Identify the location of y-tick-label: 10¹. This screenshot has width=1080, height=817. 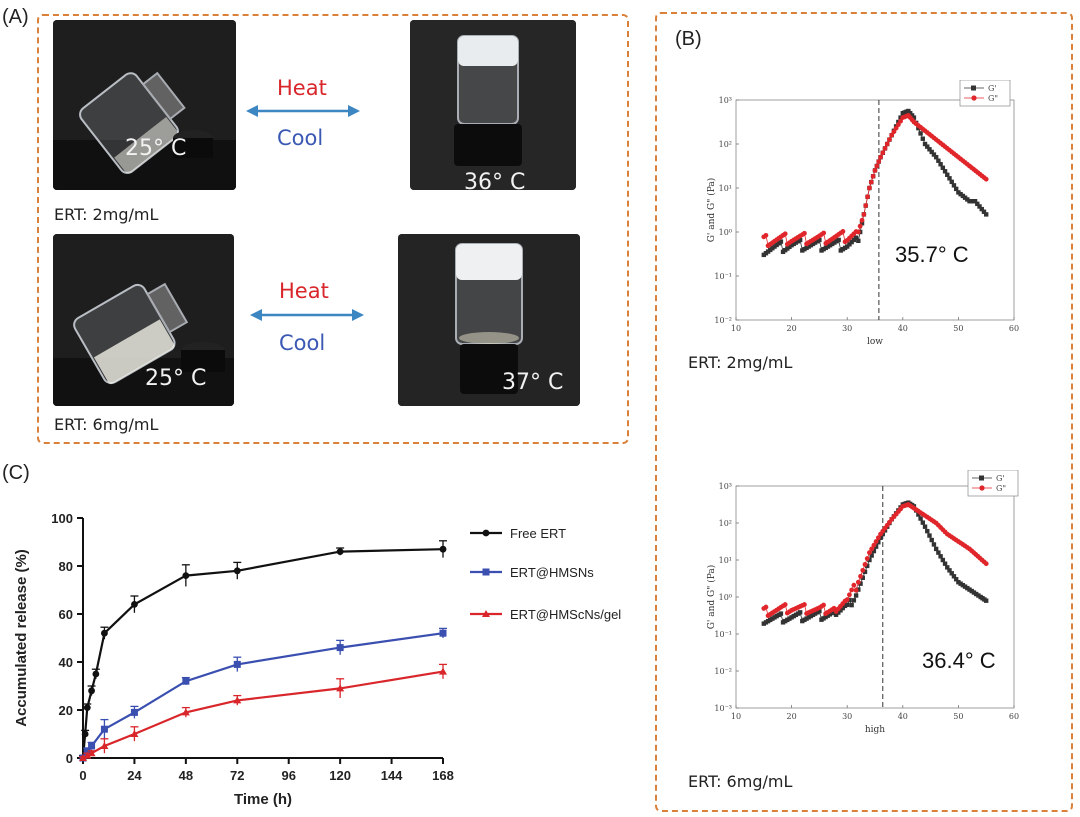
(725, 560).